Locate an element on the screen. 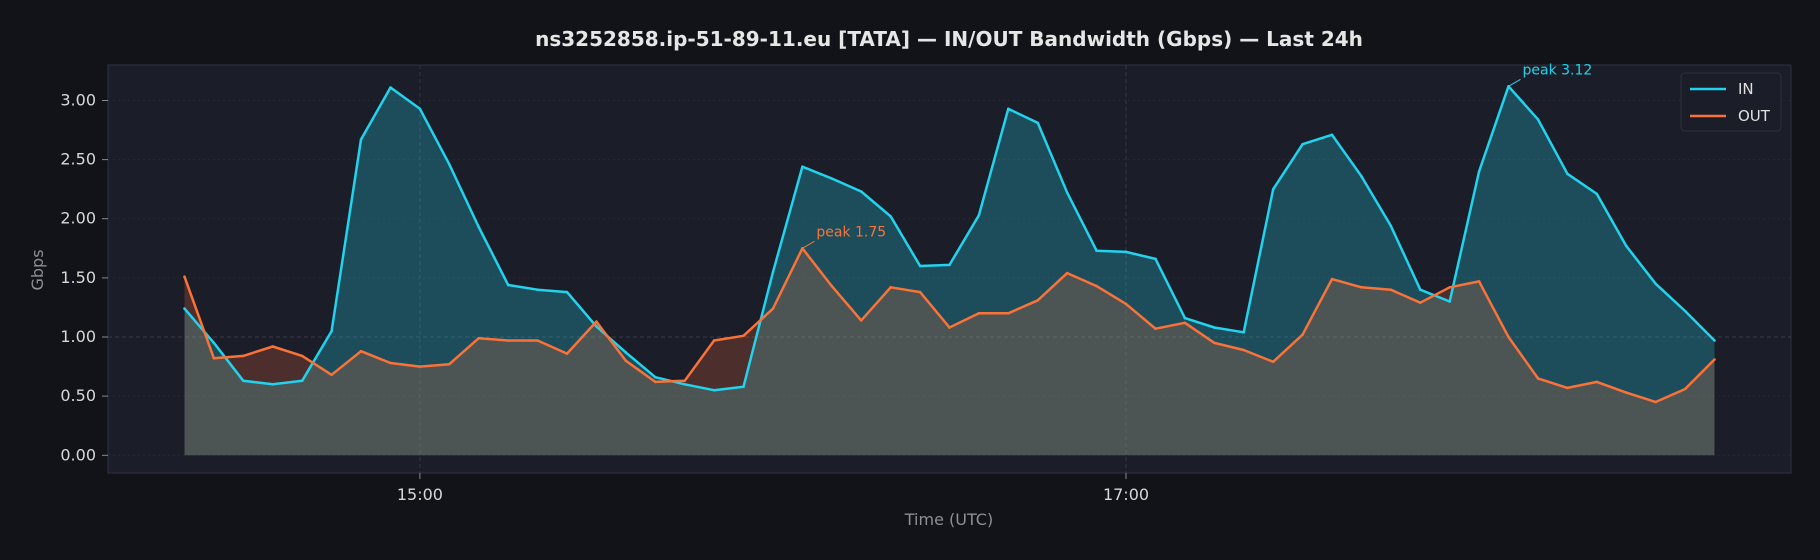 This screenshot has height=560, width=1820. x-tick-label-1: 17:00 is located at coordinates (1126, 494).